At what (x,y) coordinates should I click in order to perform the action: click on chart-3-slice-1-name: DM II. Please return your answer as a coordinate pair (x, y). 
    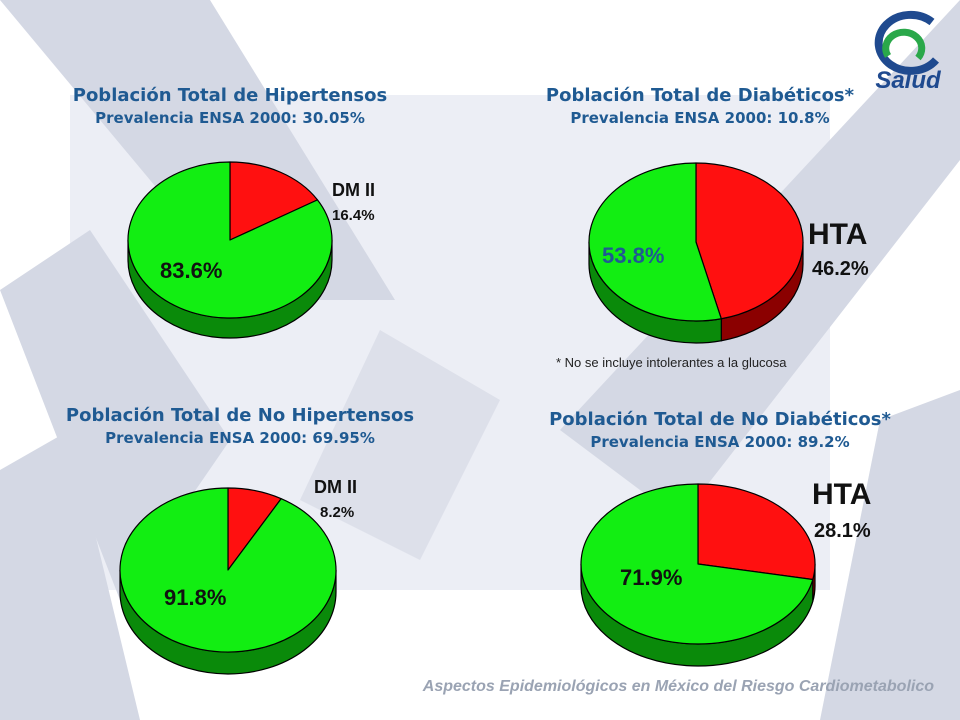
    Looking at the image, I should click on (335, 487).